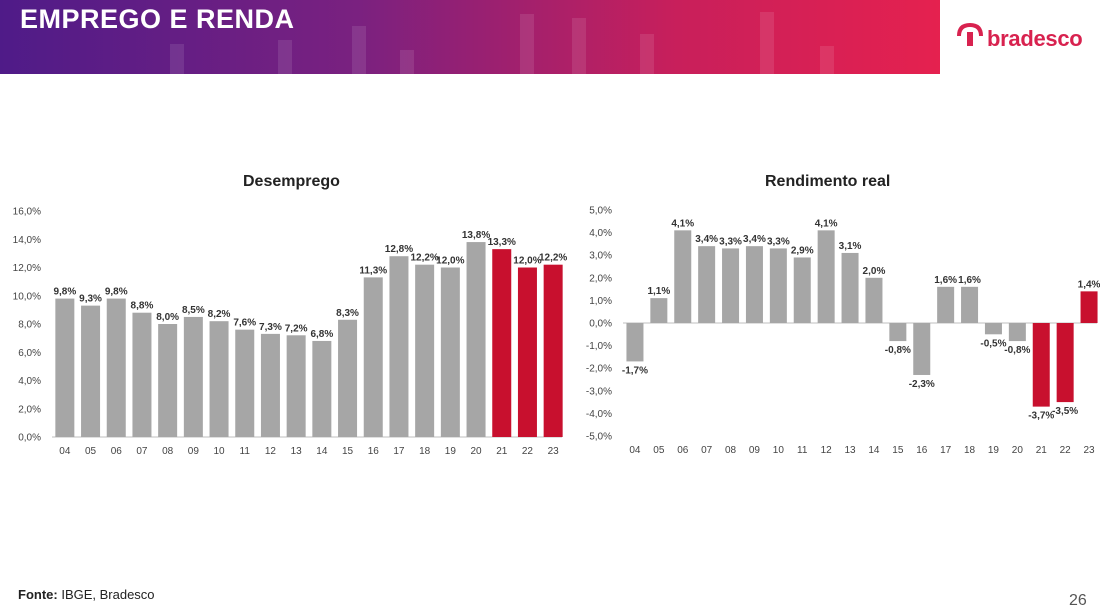 The width and height of the screenshot is (1100, 611). What do you see at coordinates (476, 451) in the screenshot?
I see `unemp-xtick: 20` at bounding box center [476, 451].